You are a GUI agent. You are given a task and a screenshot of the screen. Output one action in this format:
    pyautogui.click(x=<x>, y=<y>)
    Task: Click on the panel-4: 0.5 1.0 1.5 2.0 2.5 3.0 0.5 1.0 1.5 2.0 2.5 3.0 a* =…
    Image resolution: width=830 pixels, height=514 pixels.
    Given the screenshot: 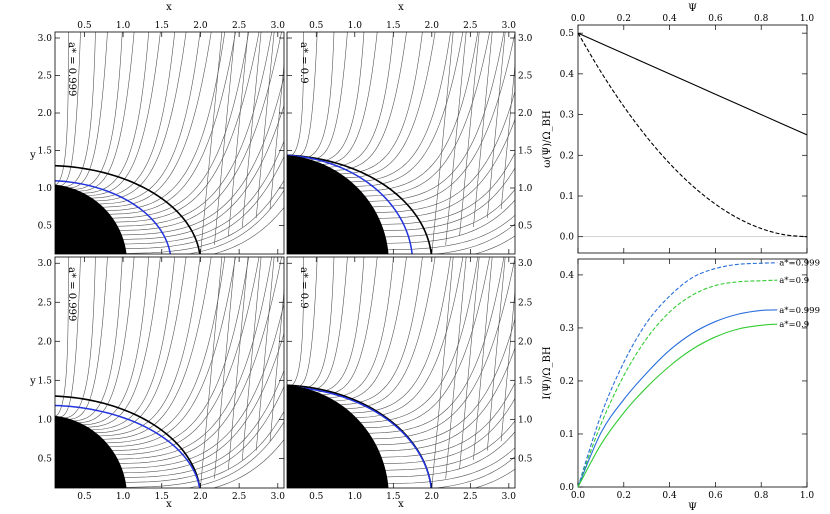 What is the action you would take?
    pyautogui.click(x=409, y=379)
    